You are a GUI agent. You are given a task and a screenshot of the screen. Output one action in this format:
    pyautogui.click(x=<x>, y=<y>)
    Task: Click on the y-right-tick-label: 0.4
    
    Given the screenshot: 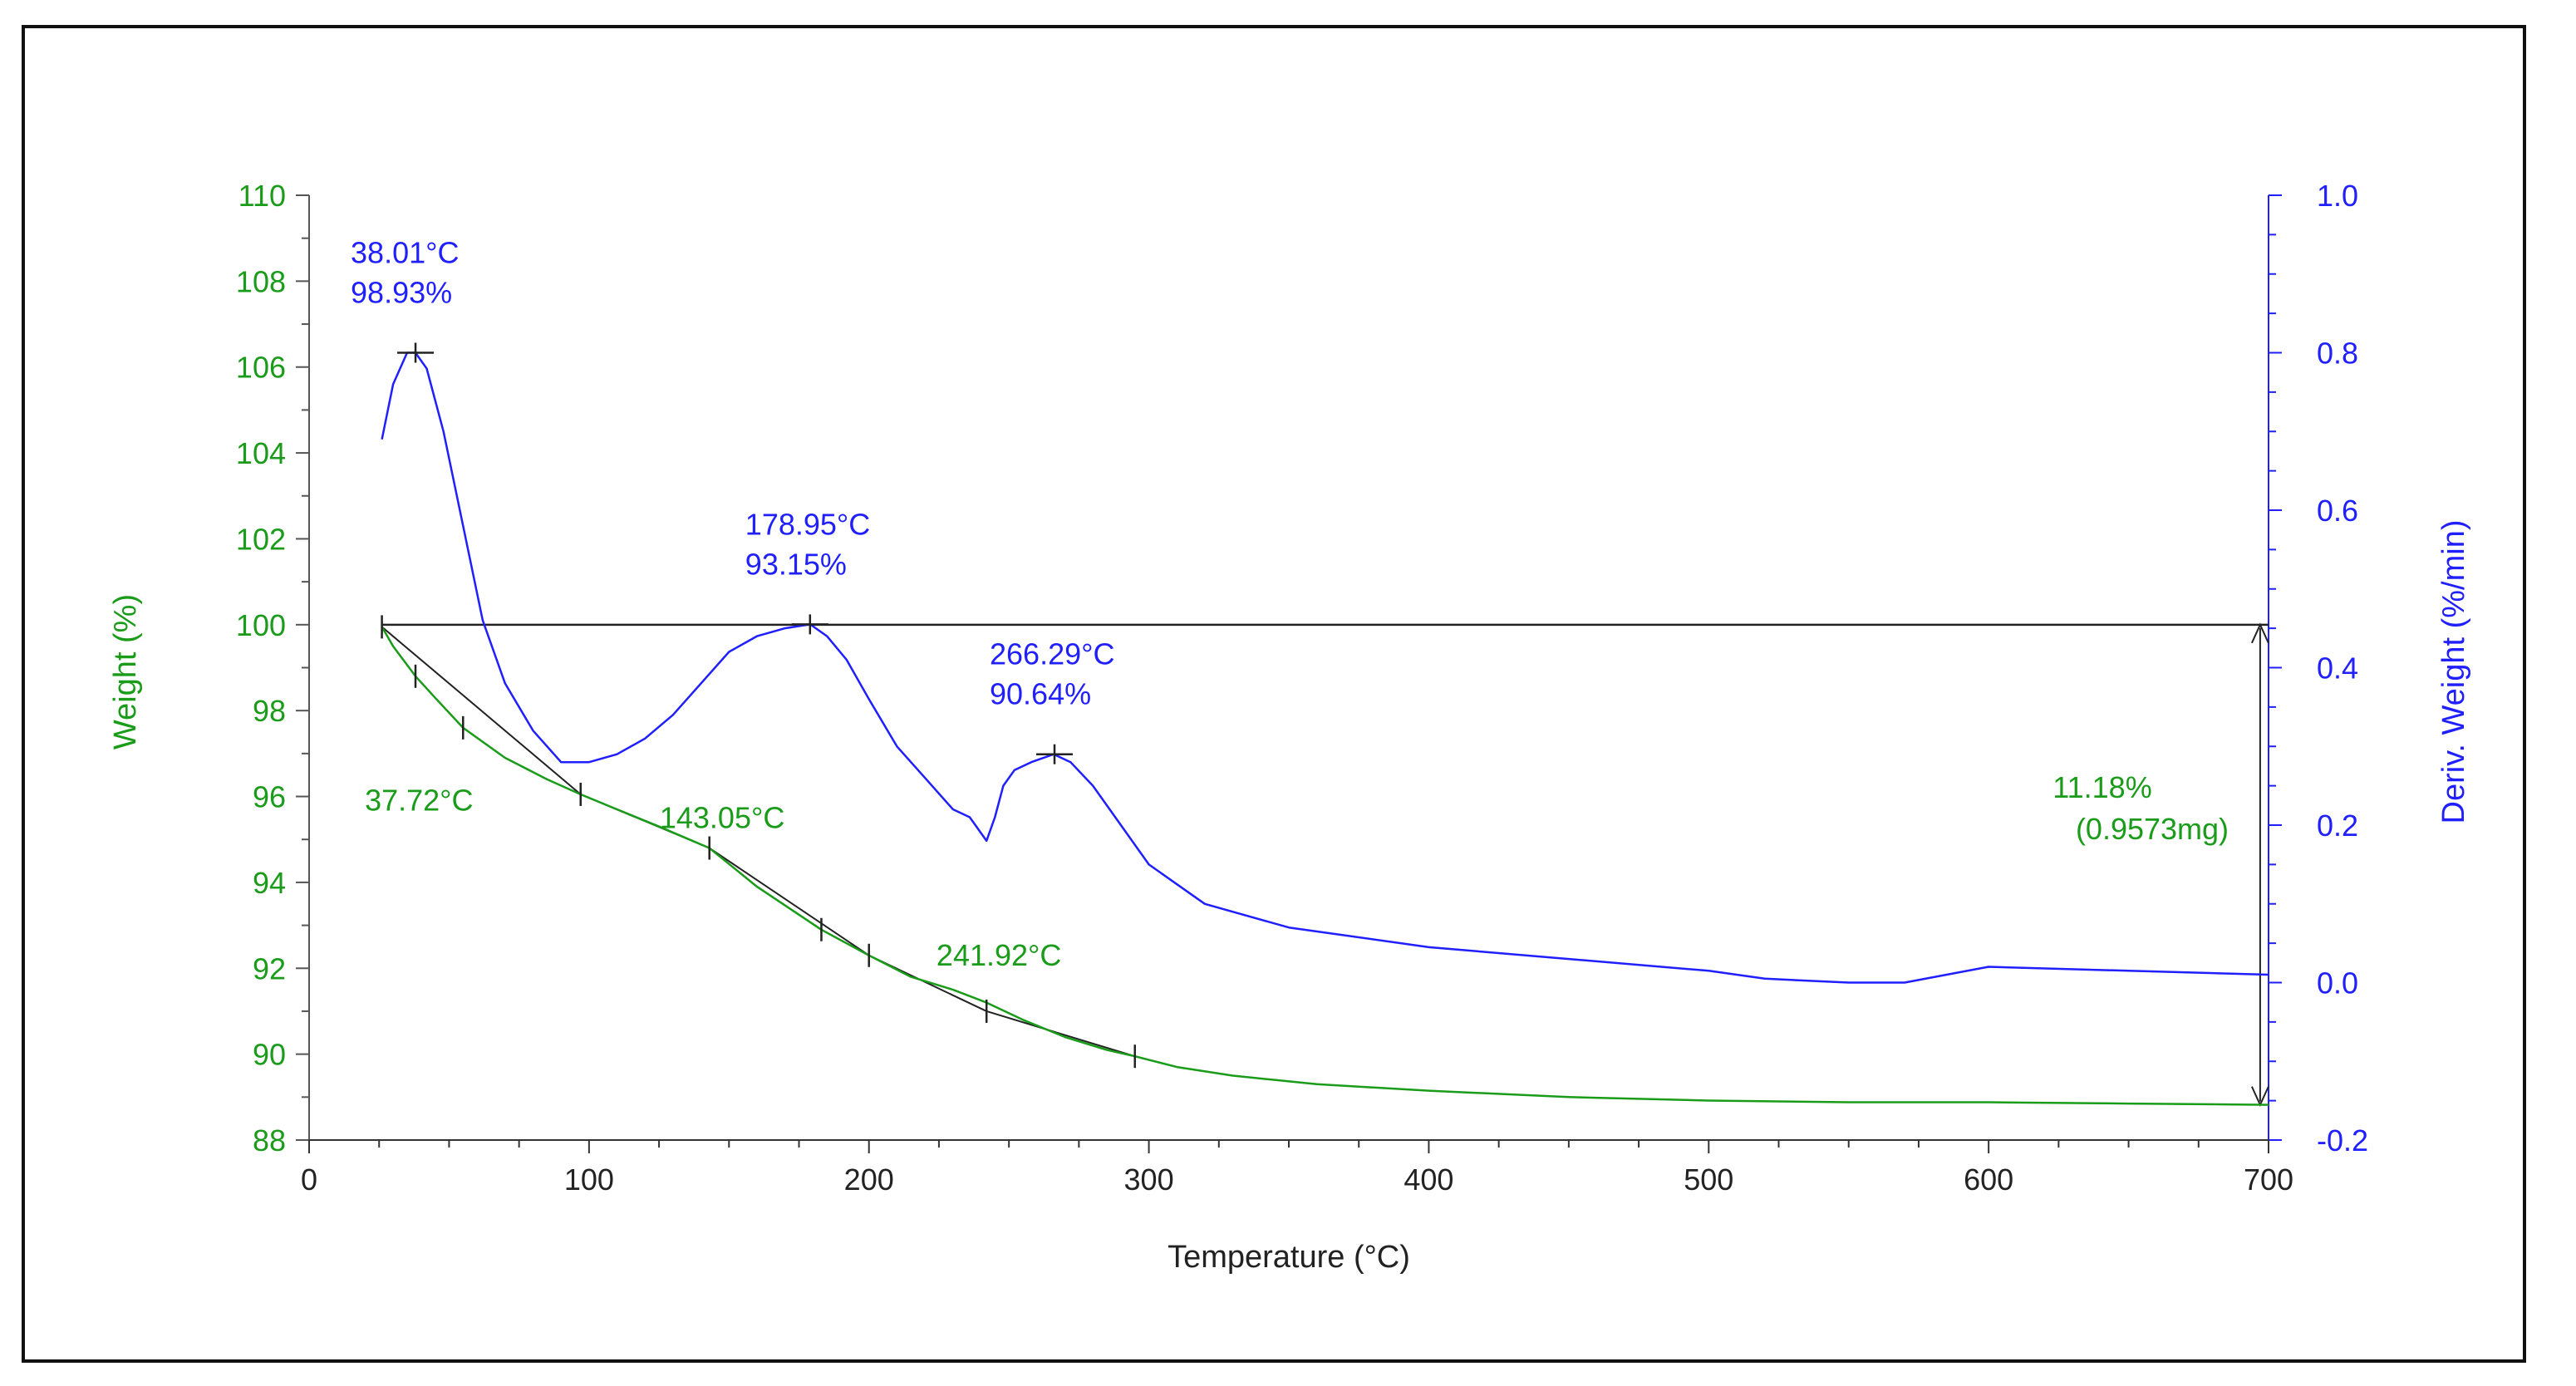 What is the action you would take?
    pyautogui.click(x=2337, y=669)
    